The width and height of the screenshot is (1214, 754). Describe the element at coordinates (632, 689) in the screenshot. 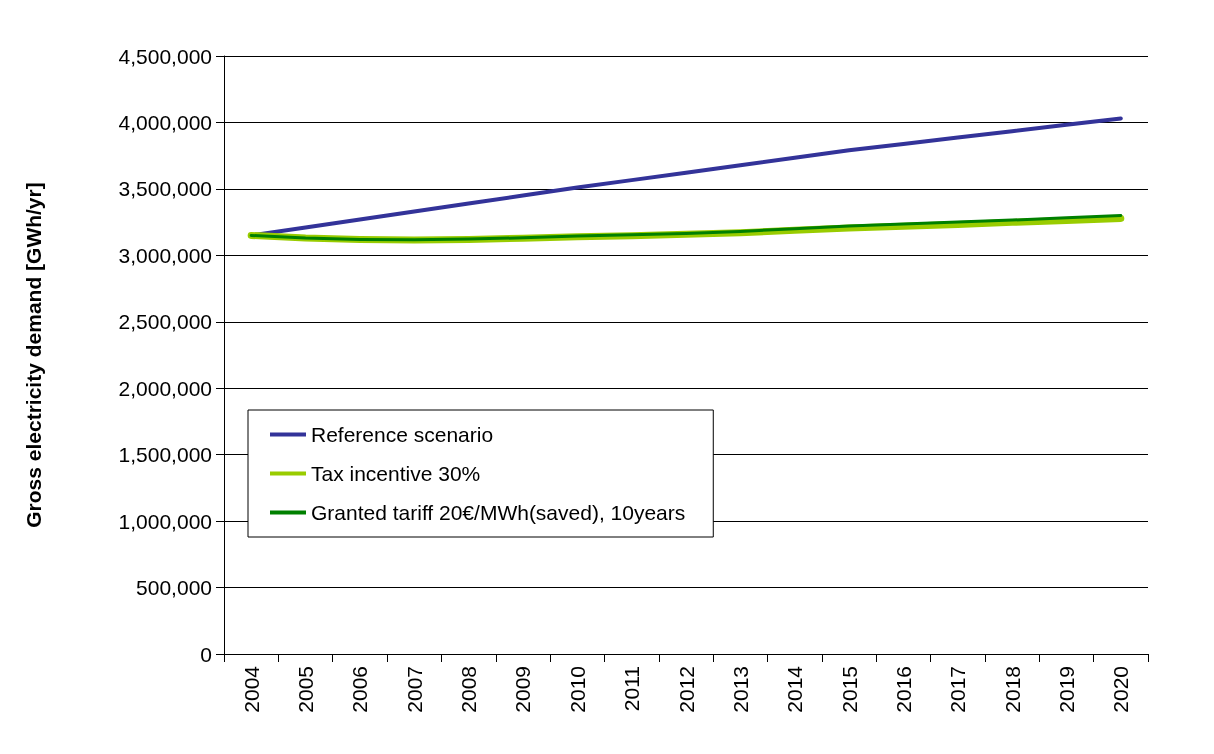

I see `x-tick-label: 2011` at that location.